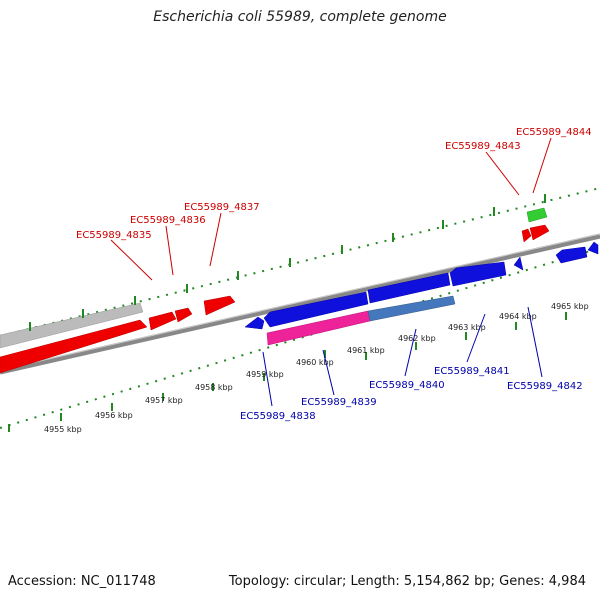  I want to click on tick-label: 4962 kbp, so click(417, 338).